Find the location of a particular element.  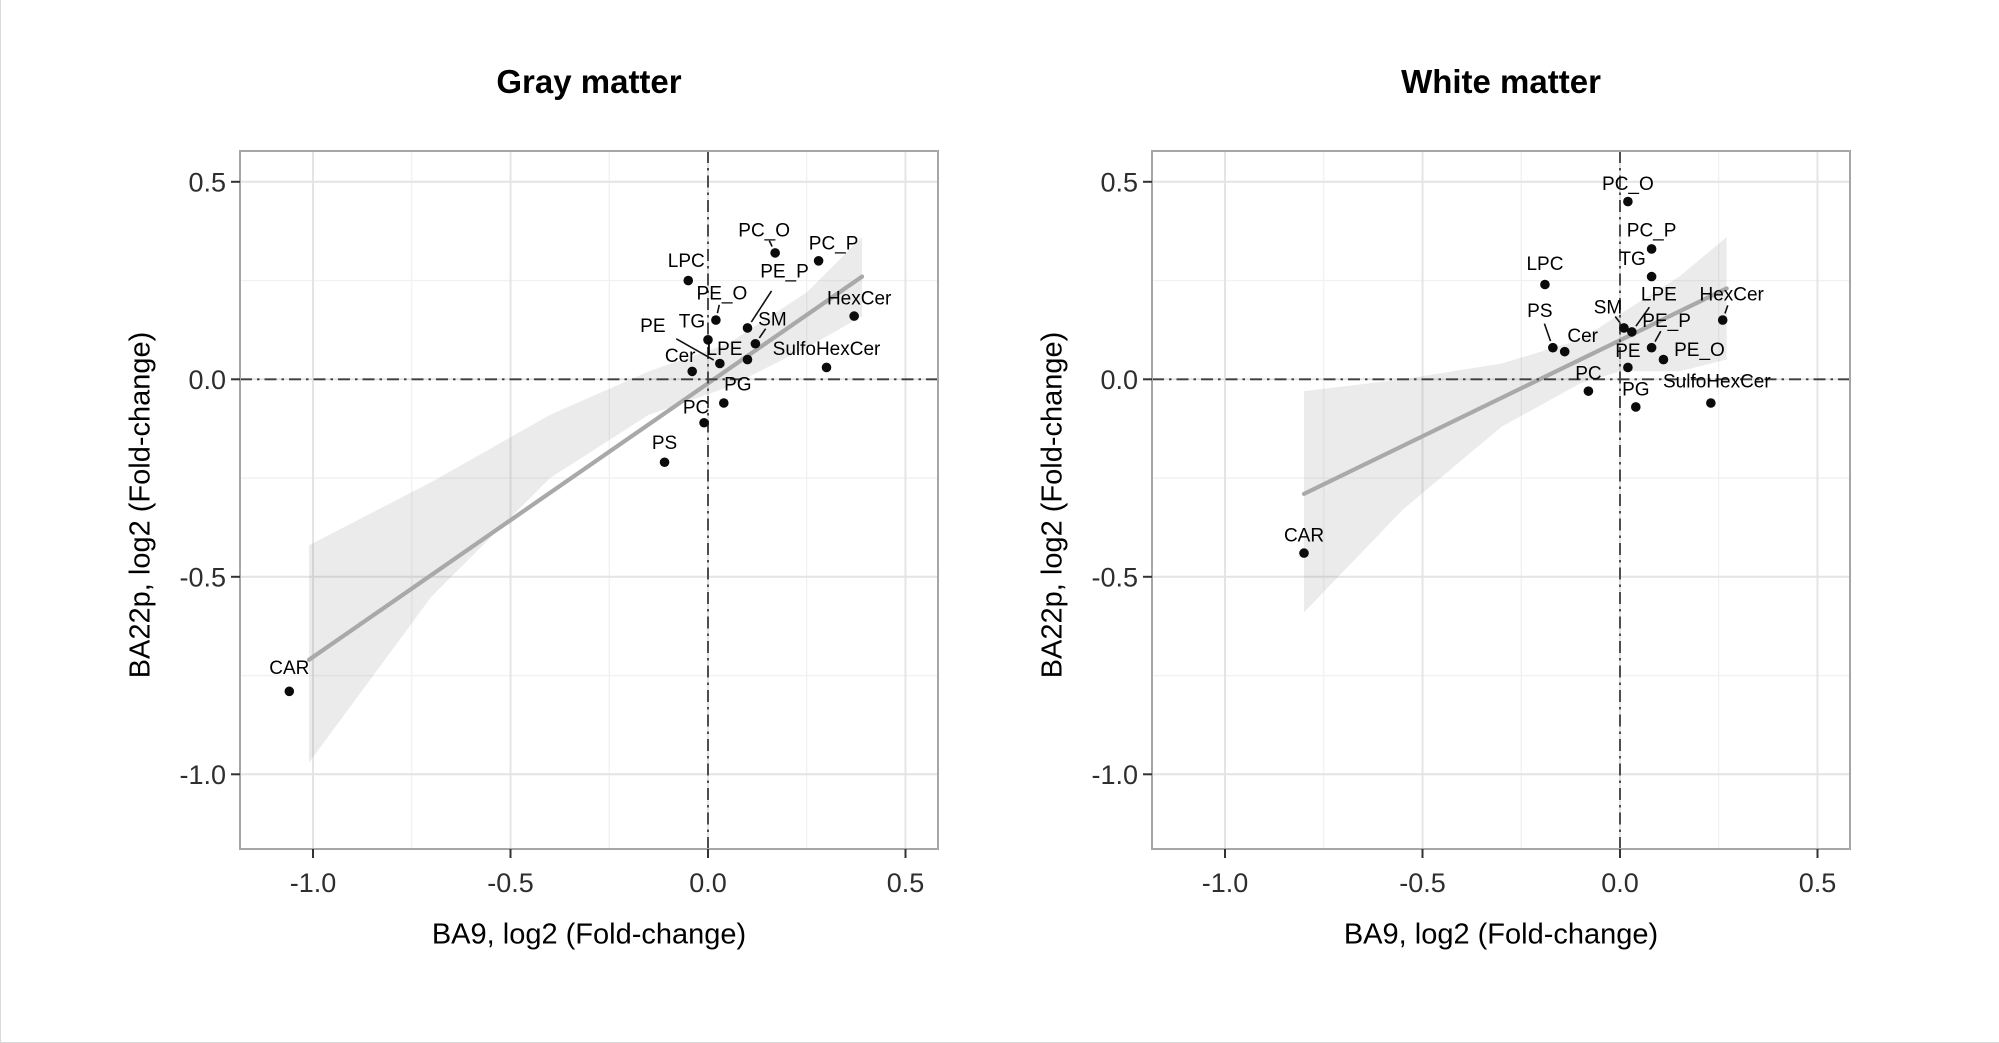

white-matter-x-axis-title: BA9, log2 (Fold-change) is located at coordinates (1501, 934).